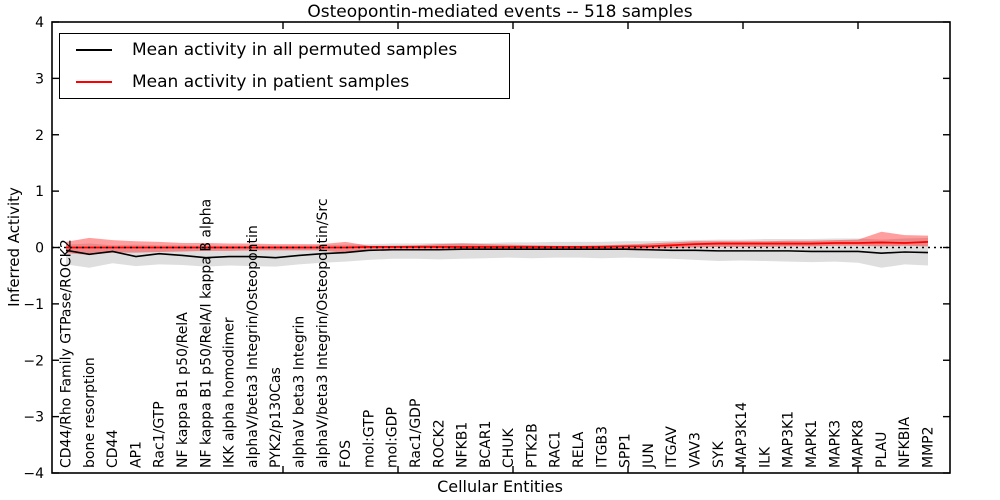 Image resolution: width=1000 pixels, height=500 pixels. Describe the element at coordinates (33, 361) in the screenshot. I see `y-tick-label: −2` at that location.